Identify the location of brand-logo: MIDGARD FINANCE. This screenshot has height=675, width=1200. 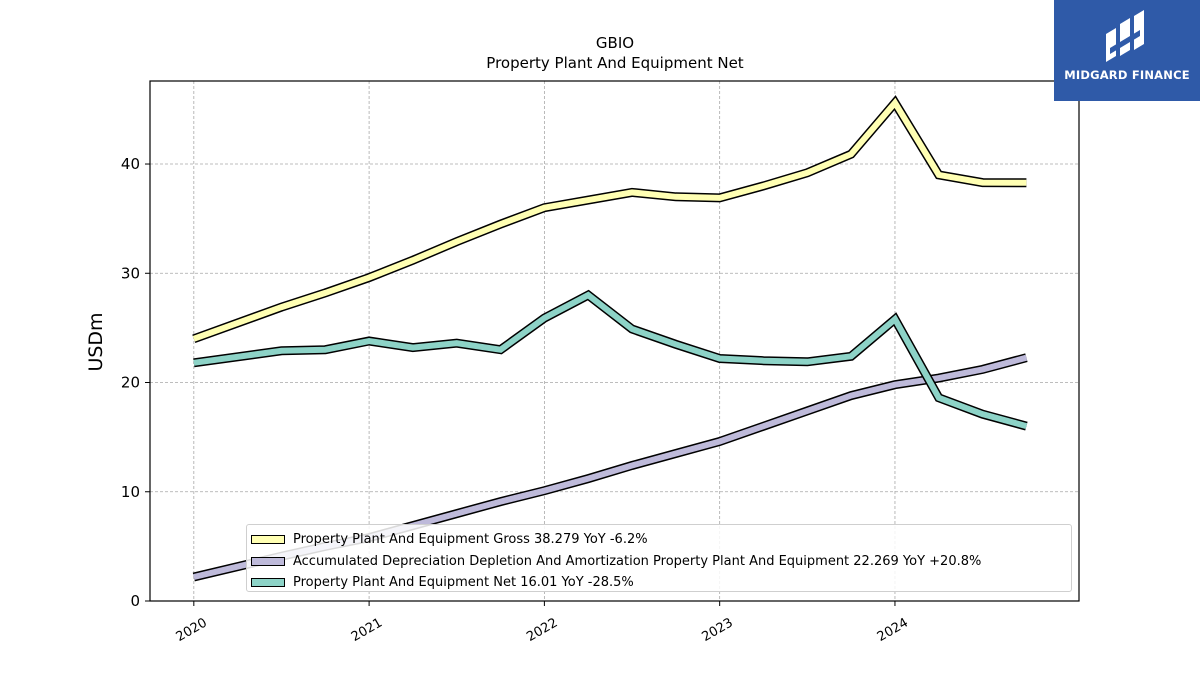
(1127, 50).